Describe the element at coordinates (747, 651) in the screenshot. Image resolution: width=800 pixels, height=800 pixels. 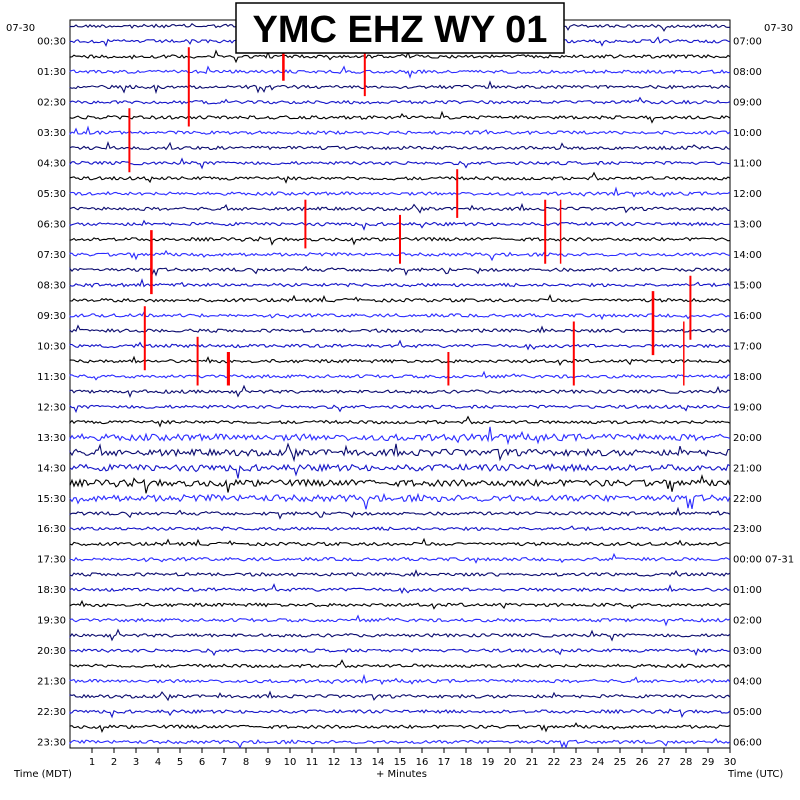
I see `right-time-label-20: 03:00` at that location.